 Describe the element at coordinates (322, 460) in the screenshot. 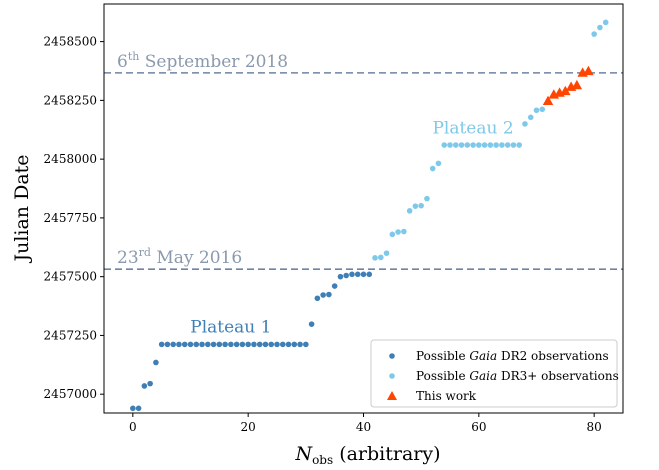

I see `x-axis-label-subscript: obs` at that location.